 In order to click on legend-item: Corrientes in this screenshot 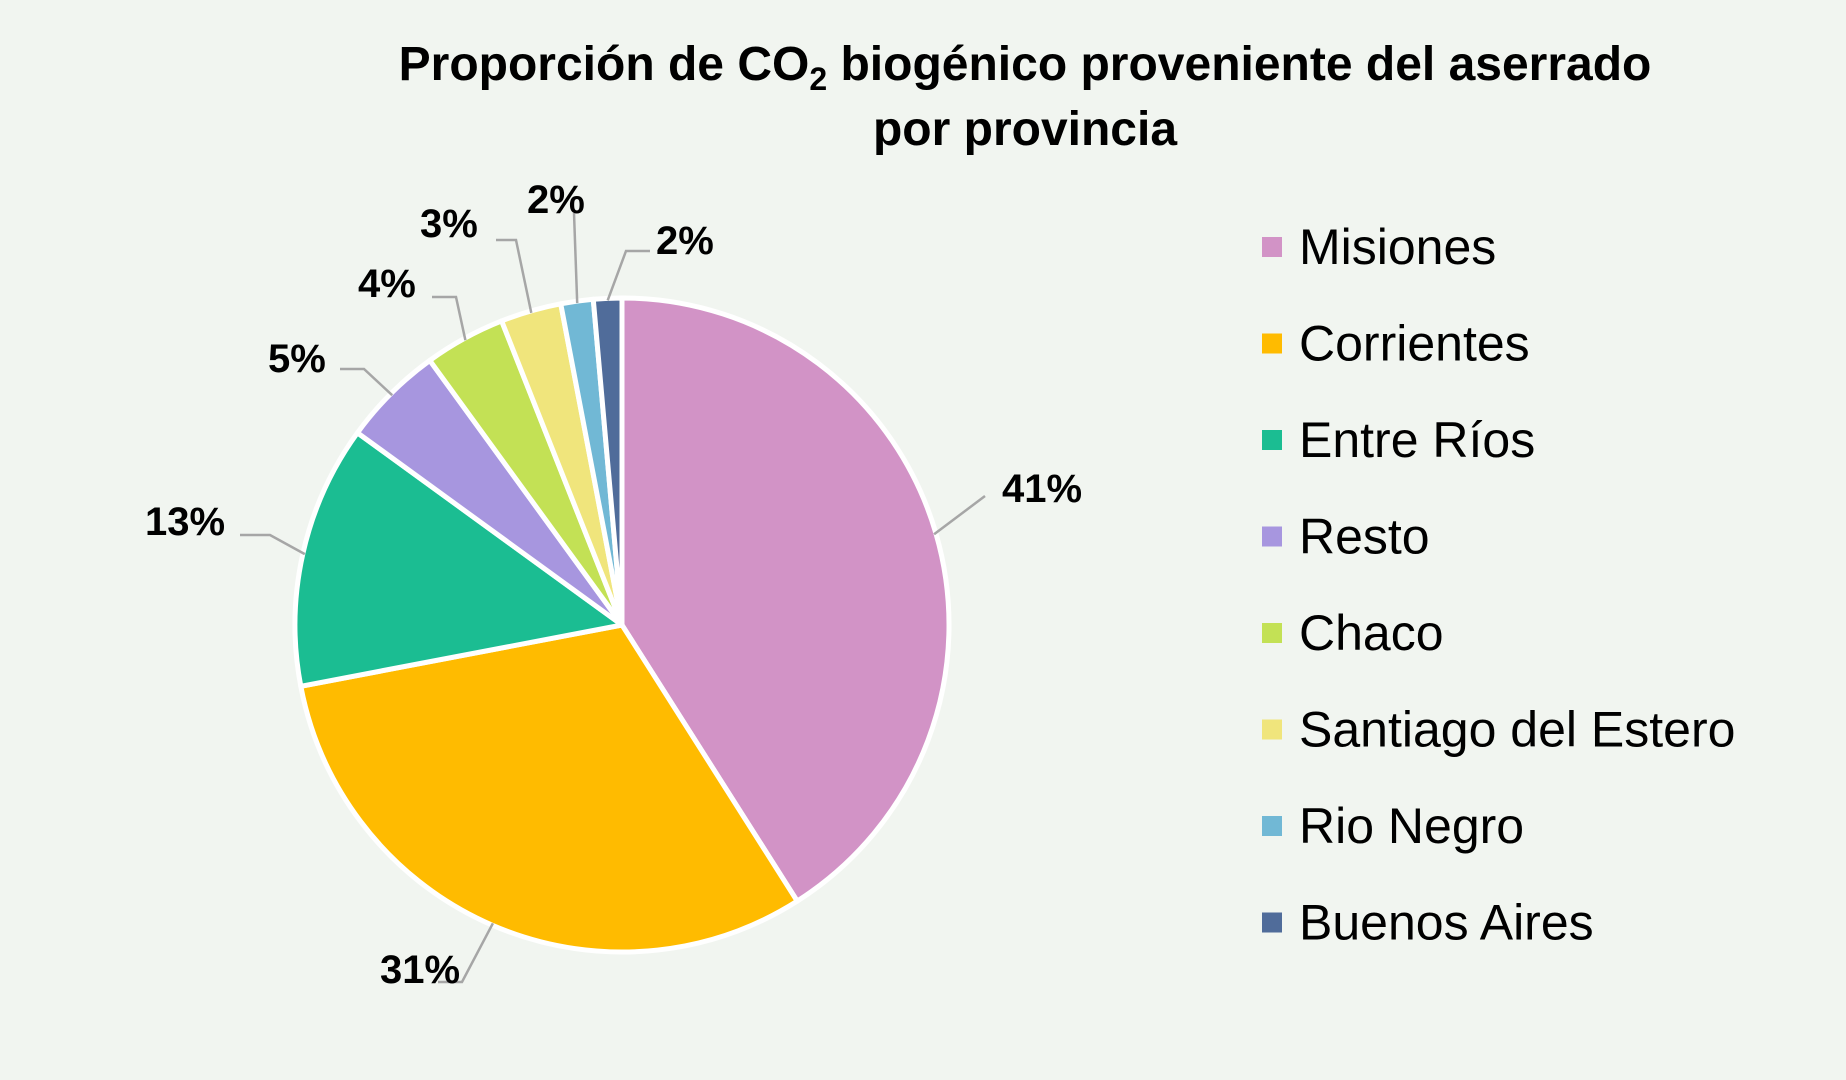, I will do `click(1396, 344)`.